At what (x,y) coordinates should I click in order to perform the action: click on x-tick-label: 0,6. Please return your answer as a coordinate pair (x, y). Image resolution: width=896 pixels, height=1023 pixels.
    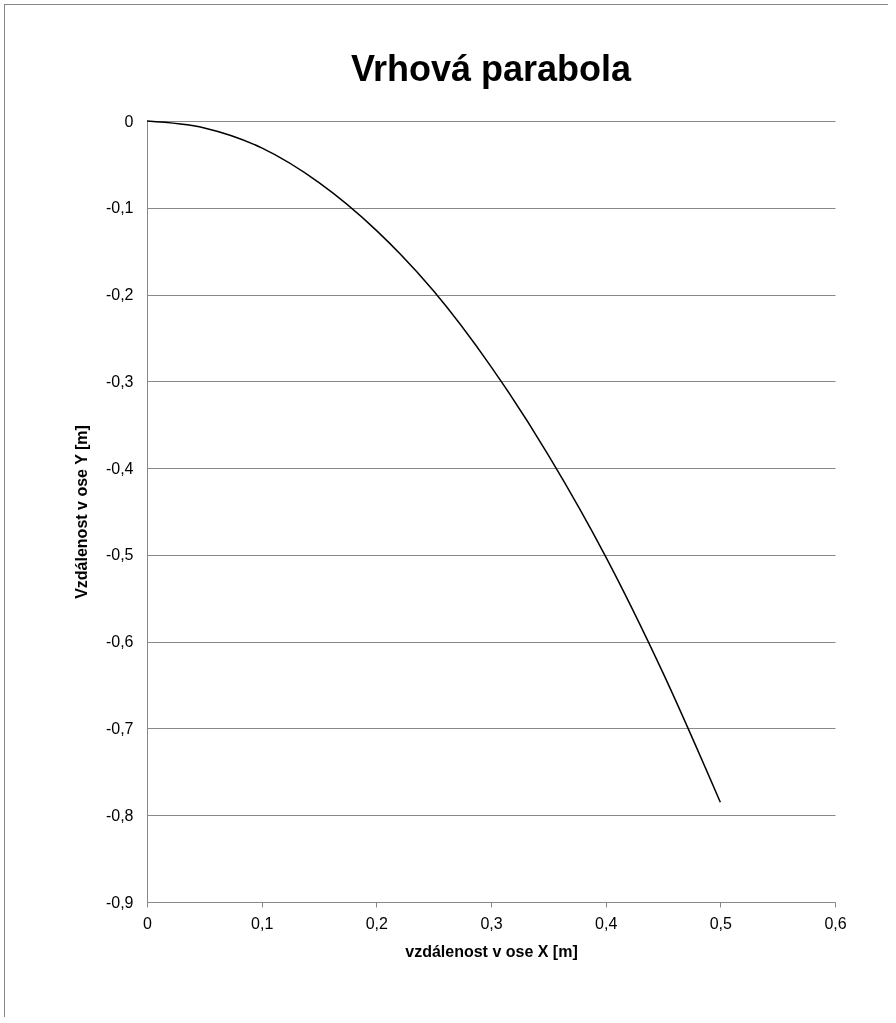
    Looking at the image, I should click on (835, 923).